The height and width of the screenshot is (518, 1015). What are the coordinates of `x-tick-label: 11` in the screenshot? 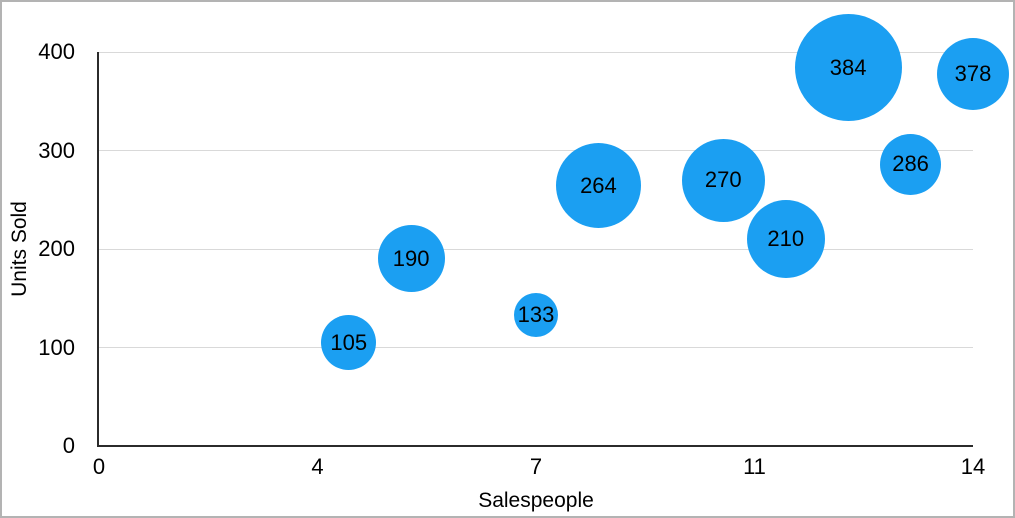 It's located at (754, 466).